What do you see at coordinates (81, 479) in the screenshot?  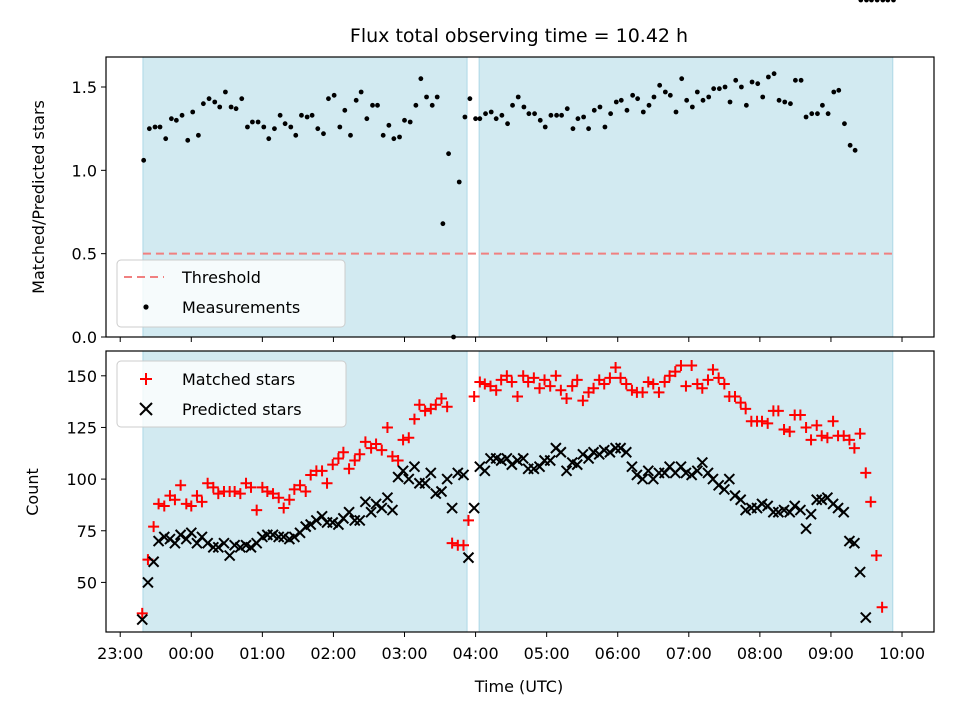 I see `count-y-tick-label: 100` at bounding box center [81, 479].